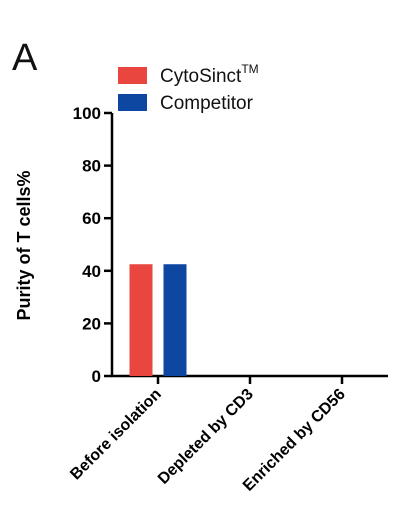 The width and height of the screenshot is (400, 526). I want to click on legend-label: CytoSinctTM, so click(209, 74).